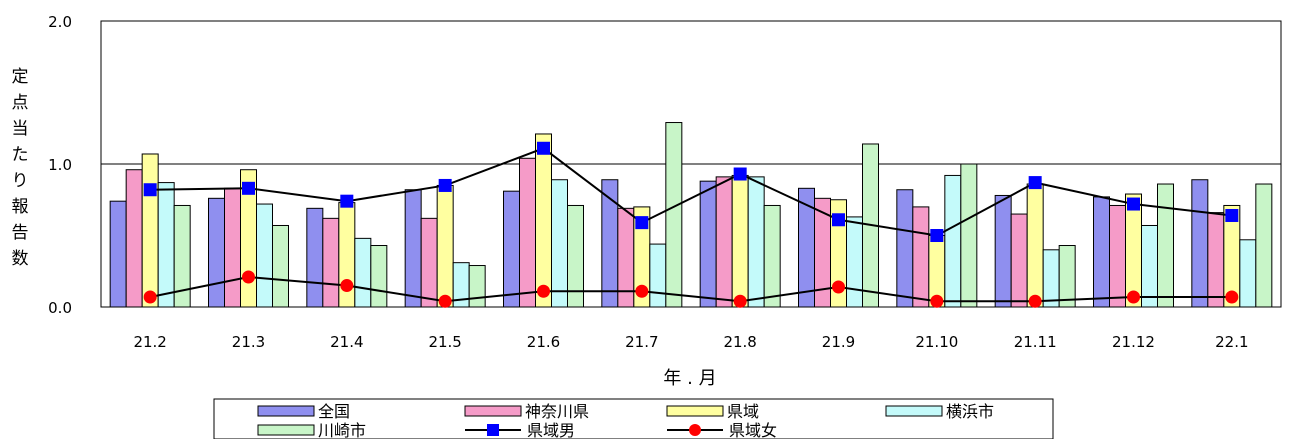 This screenshot has width=1289, height=443. Describe the element at coordinates (60, 165) in the screenshot. I see `y-tick-label: 1.0` at that location.